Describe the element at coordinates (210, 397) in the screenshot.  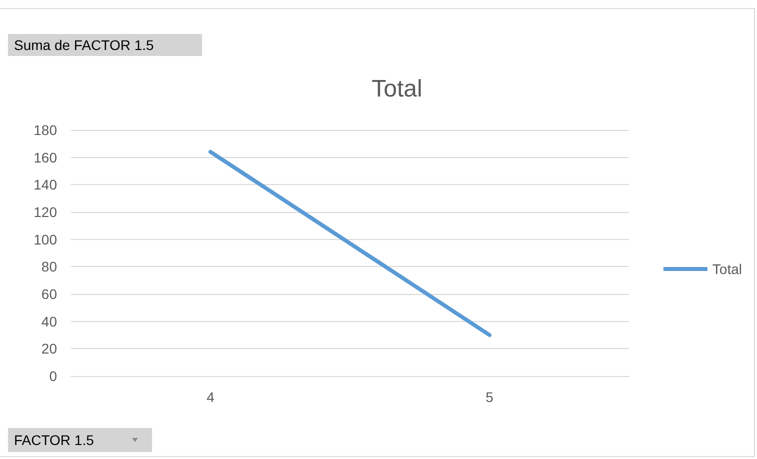
I see `x-tick-label: 4` at that location.